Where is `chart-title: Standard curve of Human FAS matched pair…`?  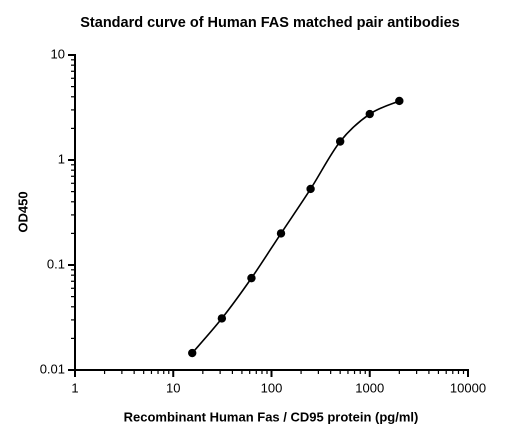 chart-title: Standard curve of Human FAS matched pair… is located at coordinates (270, 23).